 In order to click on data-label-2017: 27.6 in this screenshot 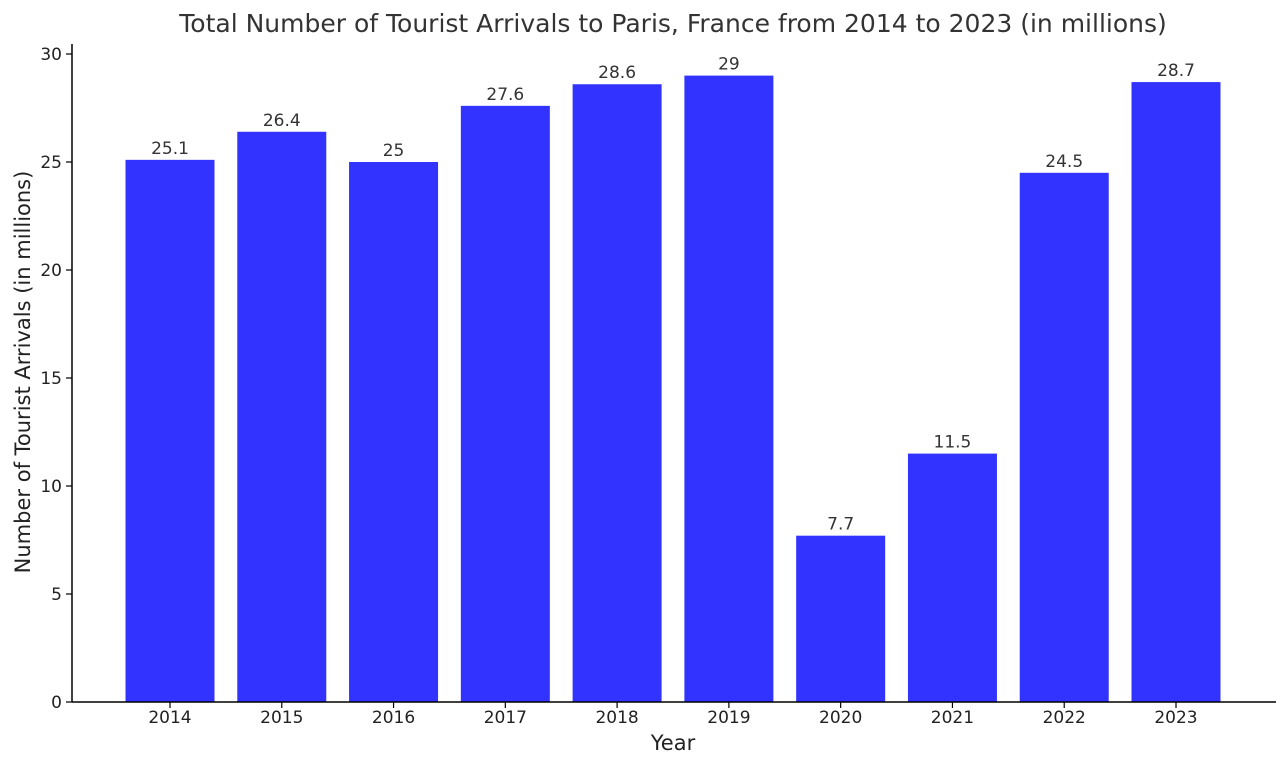, I will do `click(505, 95)`.